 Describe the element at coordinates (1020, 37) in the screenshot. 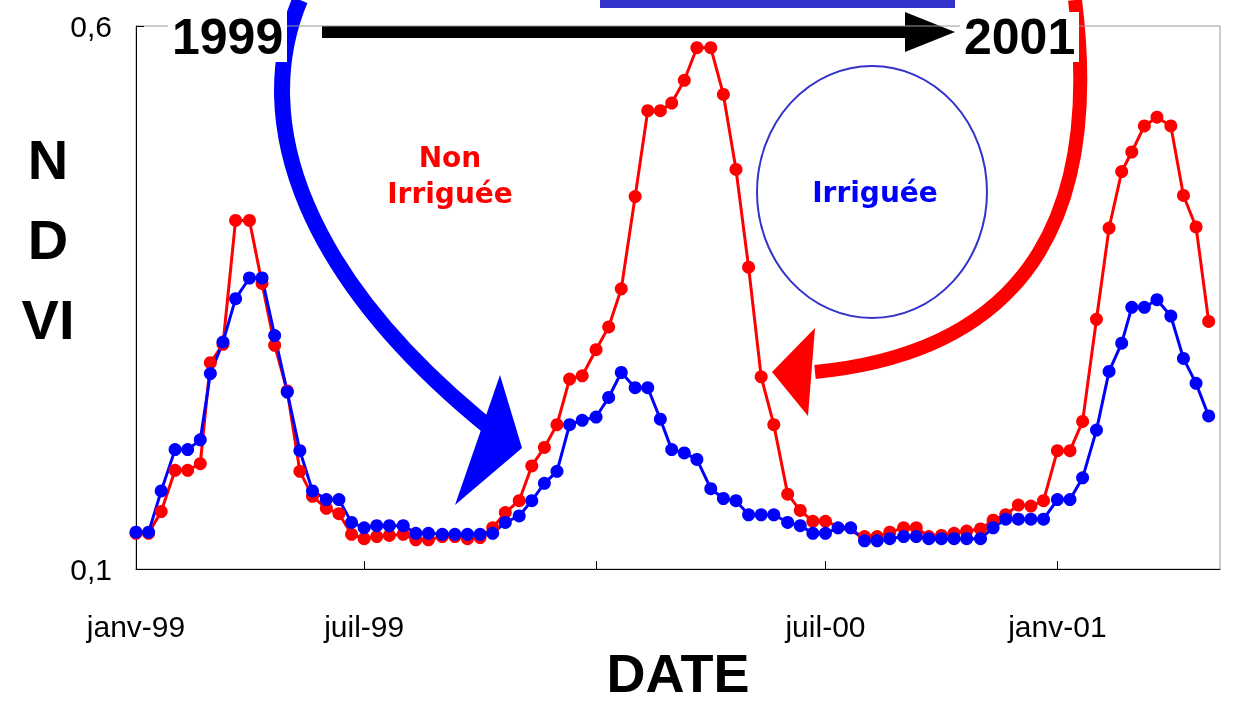

I see `annotation: 2001` at that location.